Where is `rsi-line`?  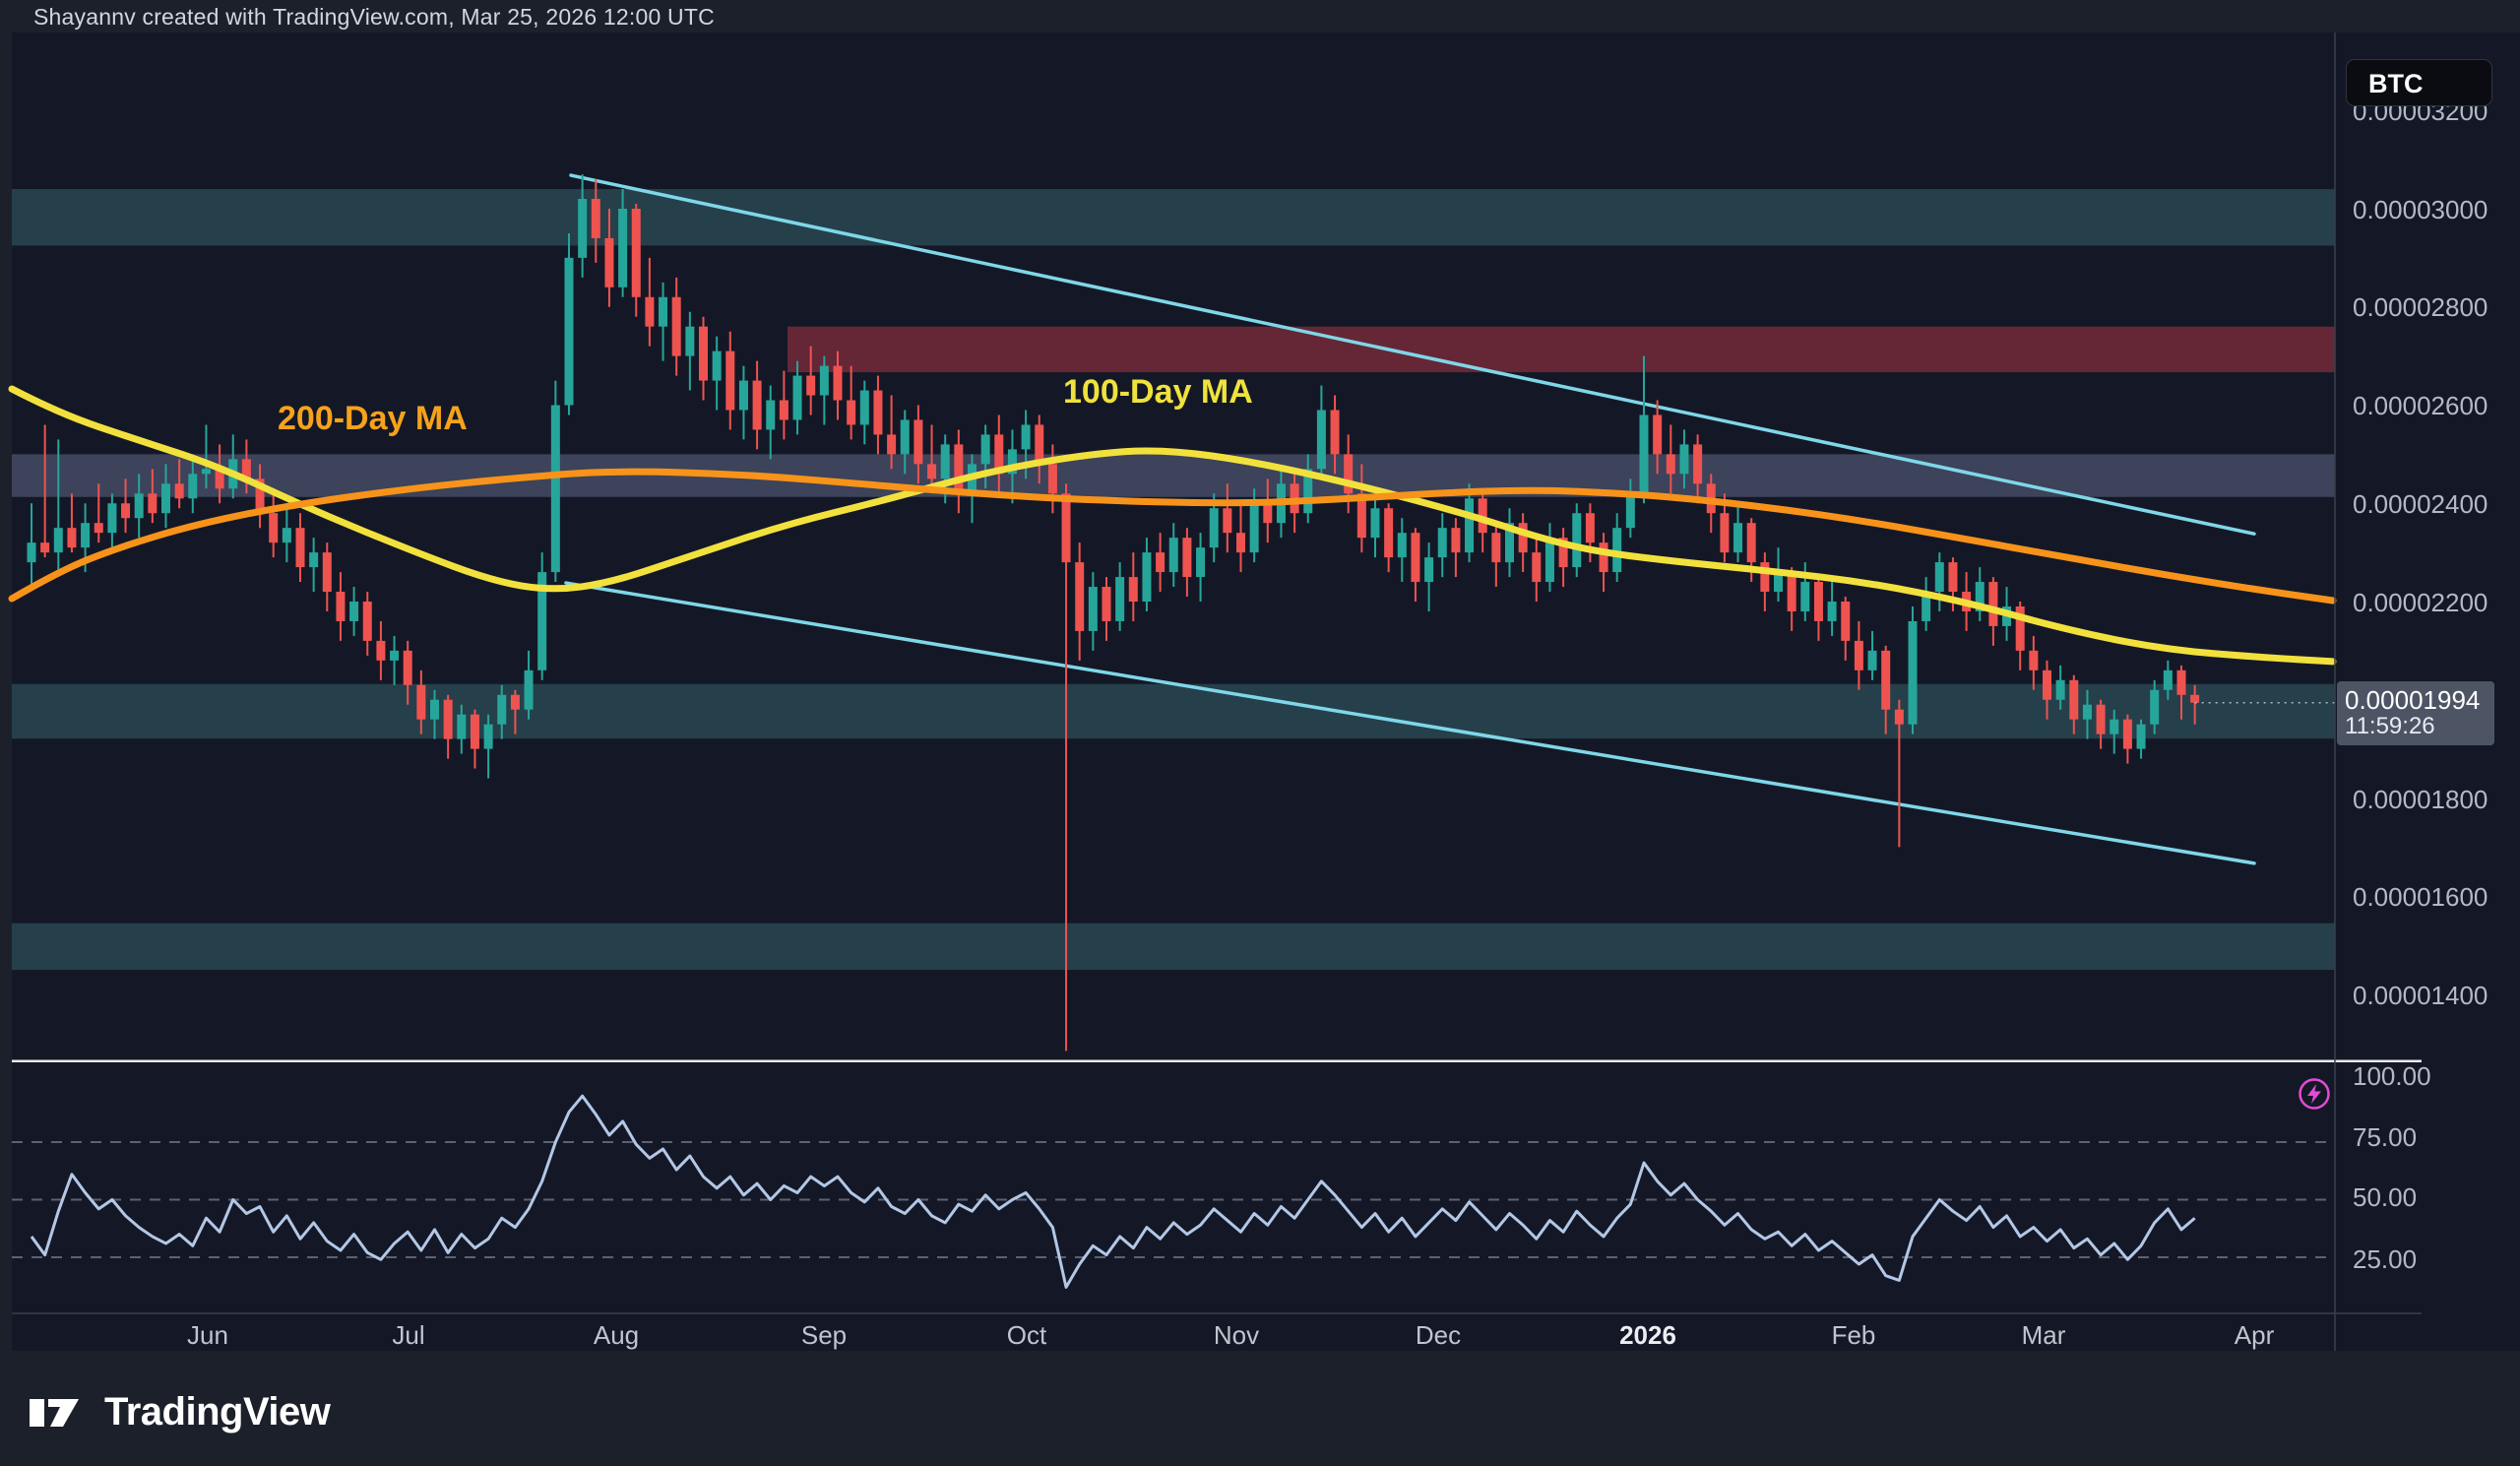
rsi-line is located at coordinates (1113, 1192).